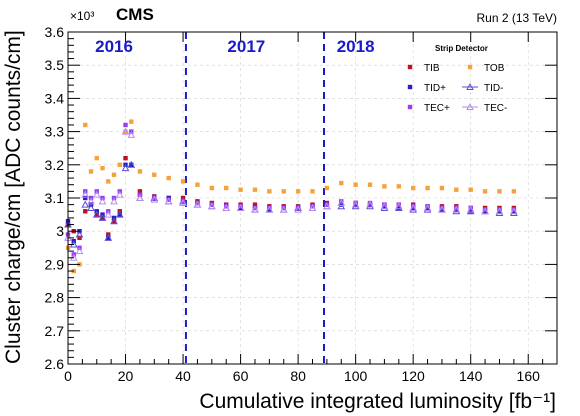 The image size is (580, 416). I want to click on legend-title: Strip Detector, so click(461, 48).